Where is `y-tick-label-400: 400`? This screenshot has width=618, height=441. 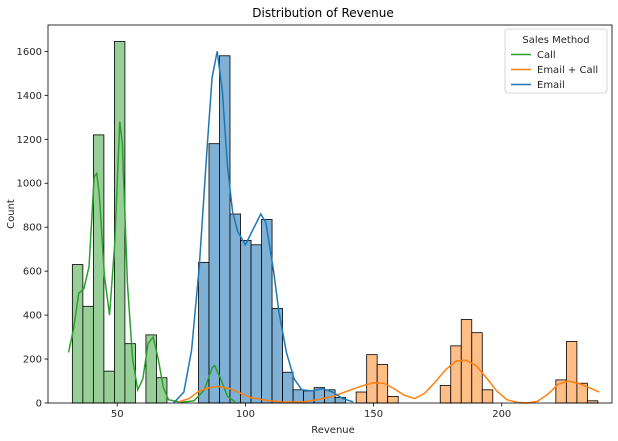
y-tick-label-400: 400 is located at coordinates (32, 316).